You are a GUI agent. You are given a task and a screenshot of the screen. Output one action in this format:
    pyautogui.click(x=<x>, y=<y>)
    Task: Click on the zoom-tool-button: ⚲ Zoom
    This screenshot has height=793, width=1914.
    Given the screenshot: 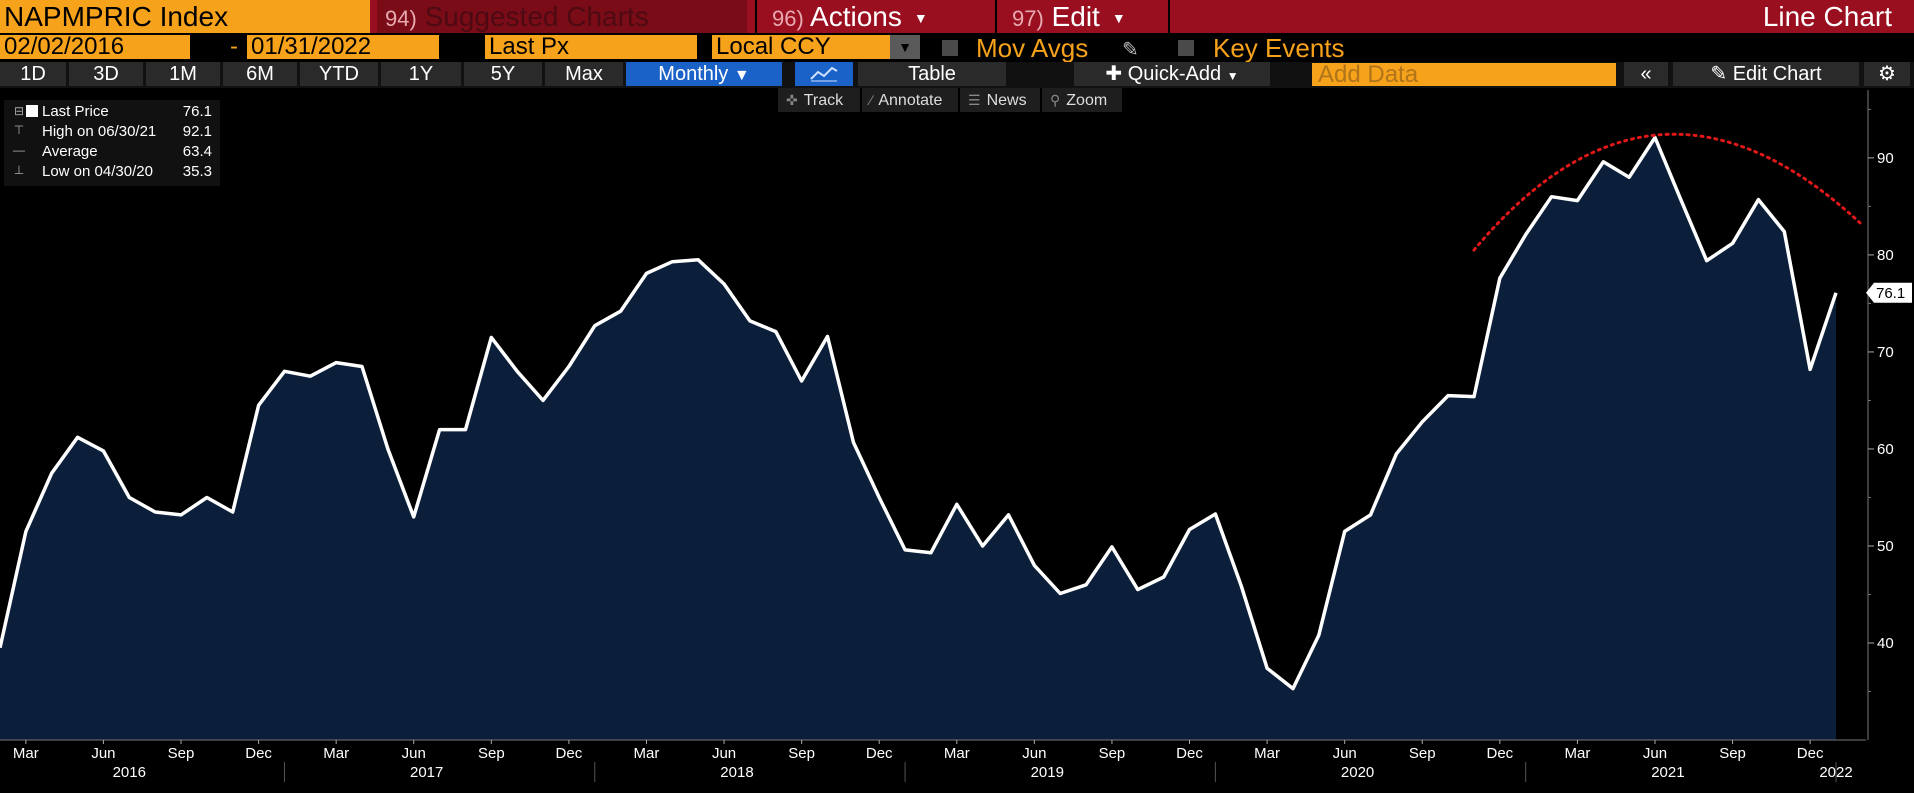 What is the action you would take?
    pyautogui.click(x=1082, y=100)
    